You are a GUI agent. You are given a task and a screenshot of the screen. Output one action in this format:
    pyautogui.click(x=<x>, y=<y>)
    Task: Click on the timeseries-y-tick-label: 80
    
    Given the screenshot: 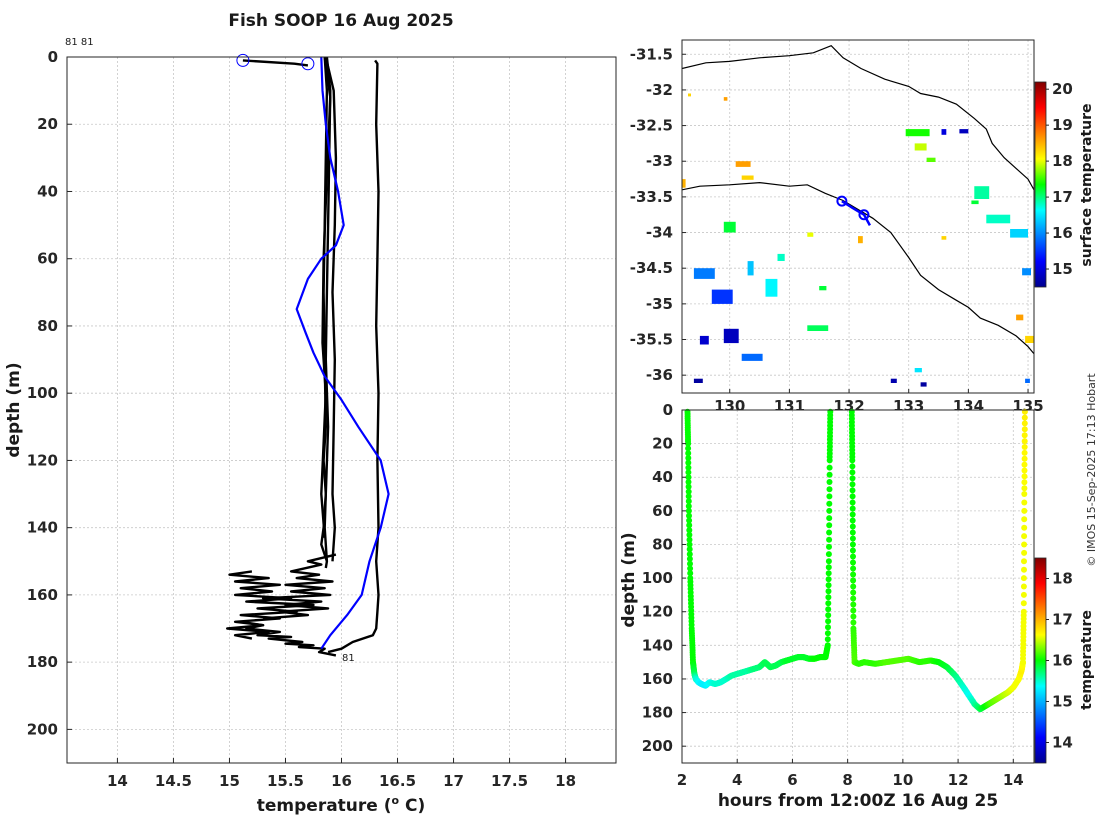 What is the action you would take?
    pyautogui.click(x=662, y=544)
    